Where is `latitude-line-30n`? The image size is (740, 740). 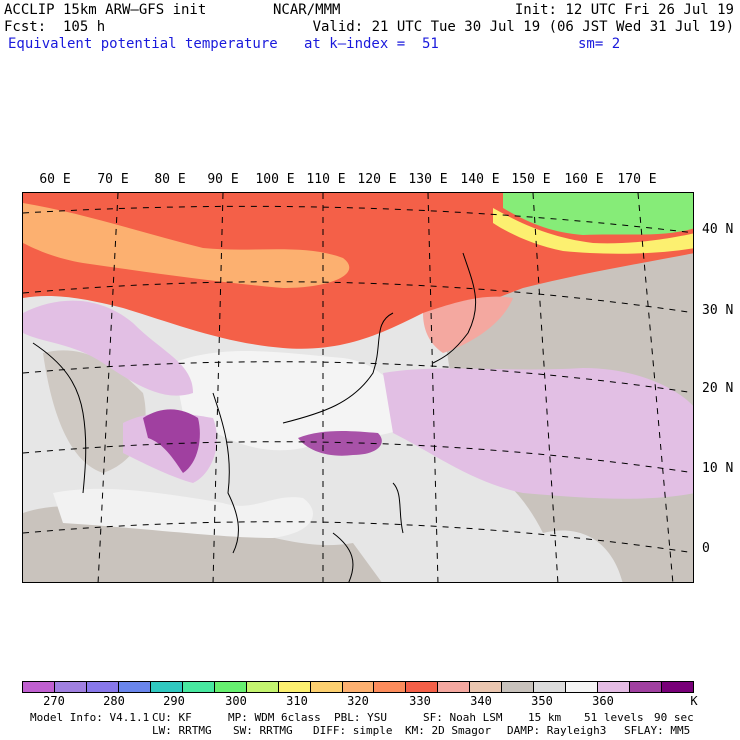 latitude-line-30n is located at coordinates (358, 297).